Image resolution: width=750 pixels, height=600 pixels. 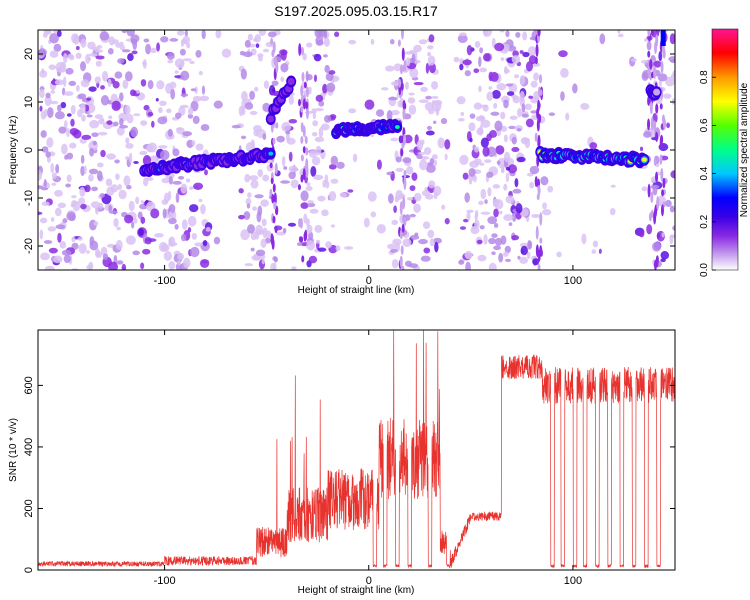 I want to click on spectrogram-edge-signal, so click(x=663, y=38).